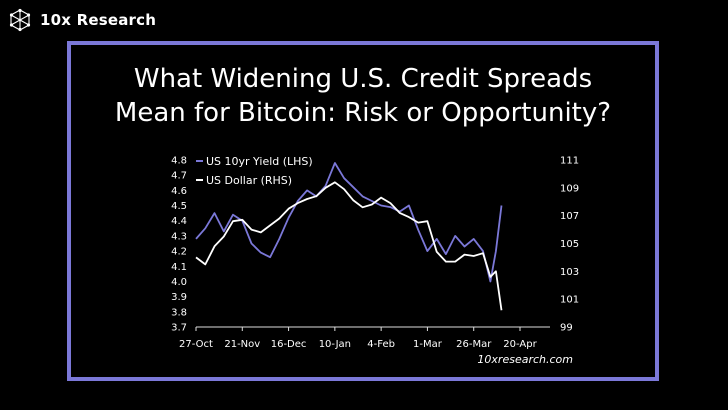 Image resolution: width=728 pixels, height=410 pixels. I want to click on legend-yield-label: US 10yr Yield (LHS), so click(259, 161).